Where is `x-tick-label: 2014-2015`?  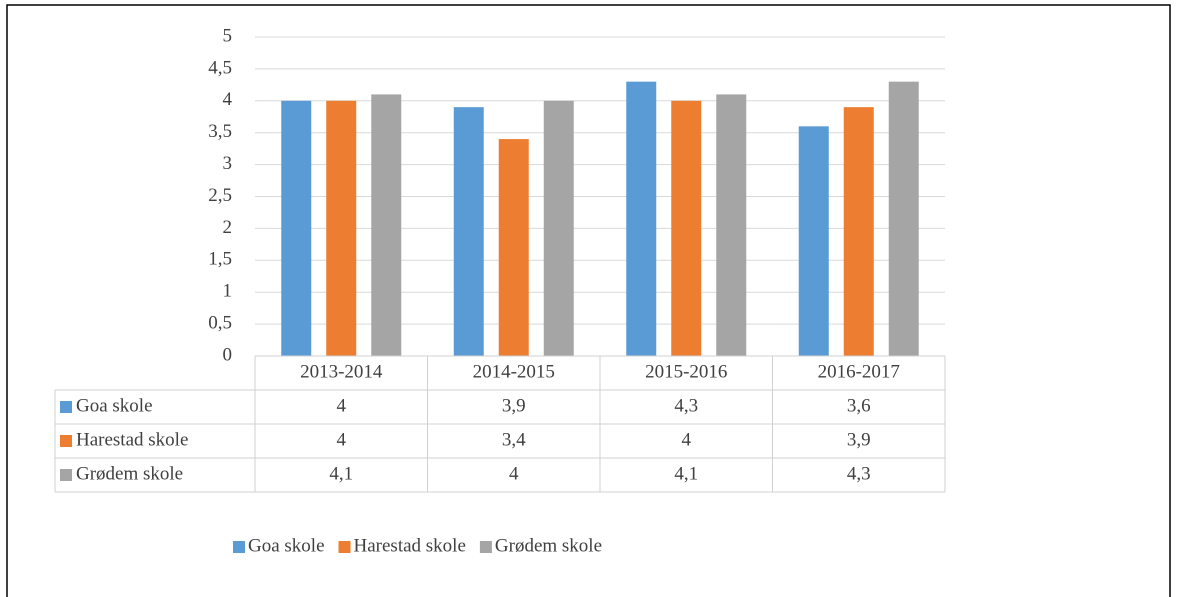 x-tick-label: 2014-2015 is located at coordinates (514, 371).